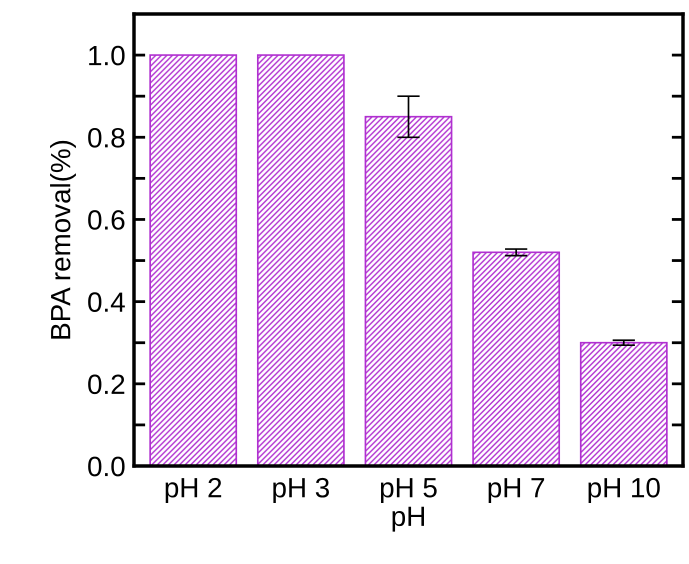  What do you see at coordinates (194, 491) in the screenshot?
I see `x-tick-label: pH 2` at bounding box center [194, 491].